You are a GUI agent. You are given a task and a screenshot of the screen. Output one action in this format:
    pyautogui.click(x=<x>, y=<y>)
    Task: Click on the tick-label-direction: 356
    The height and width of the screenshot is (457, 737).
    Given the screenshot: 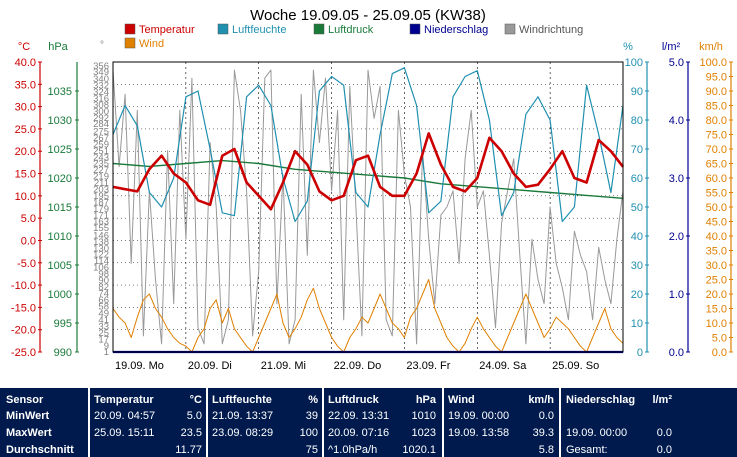 What is the action you would take?
    pyautogui.click(x=101, y=66)
    